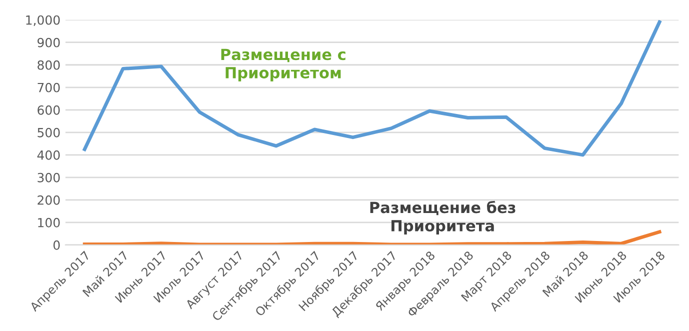 The width and height of the screenshot is (689, 331). What do you see at coordinates (48, 155) in the screenshot?
I see `y-tick-label: 400` at bounding box center [48, 155].